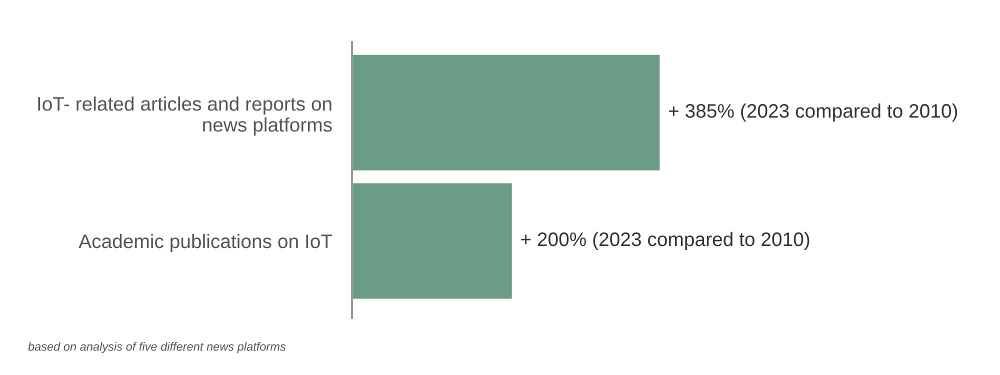 The width and height of the screenshot is (1000, 375). What do you see at coordinates (813, 113) in the screenshot?
I see `data-label: + 385% (2023 compared to 2010)` at bounding box center [813, 113].